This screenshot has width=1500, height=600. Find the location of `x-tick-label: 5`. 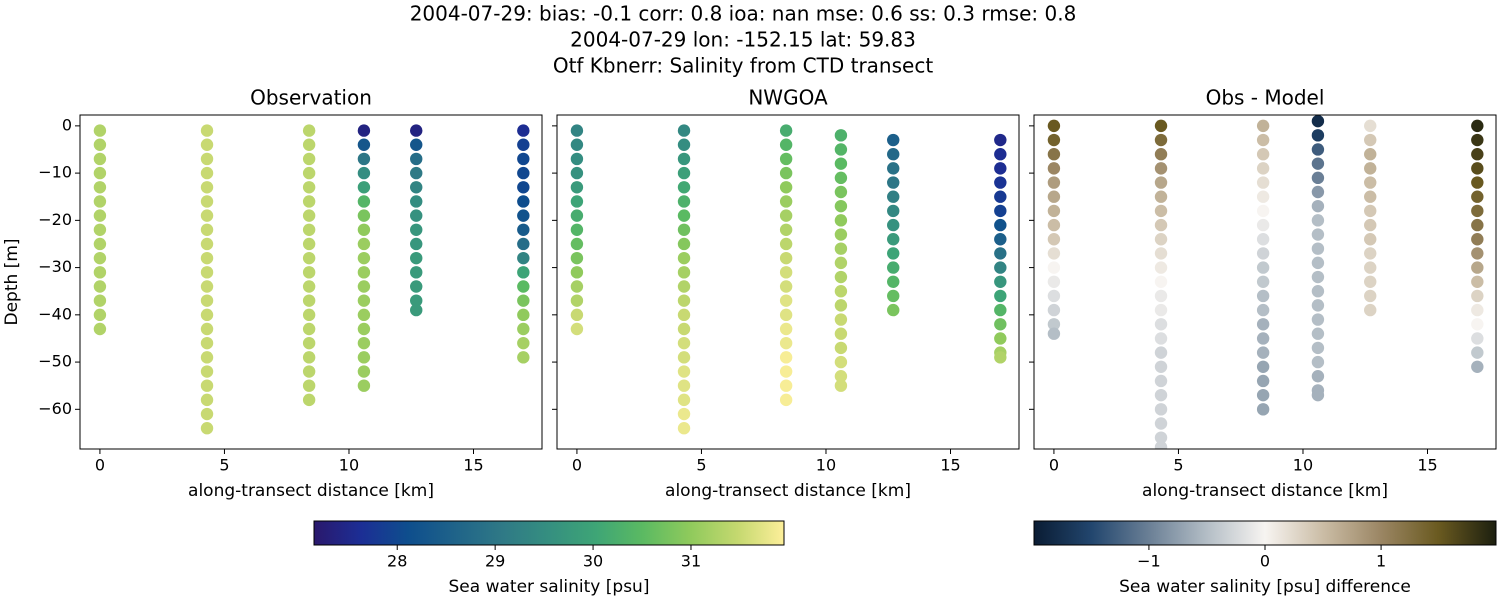

x-tick-label: 5 is located at coordinates (224, 465).